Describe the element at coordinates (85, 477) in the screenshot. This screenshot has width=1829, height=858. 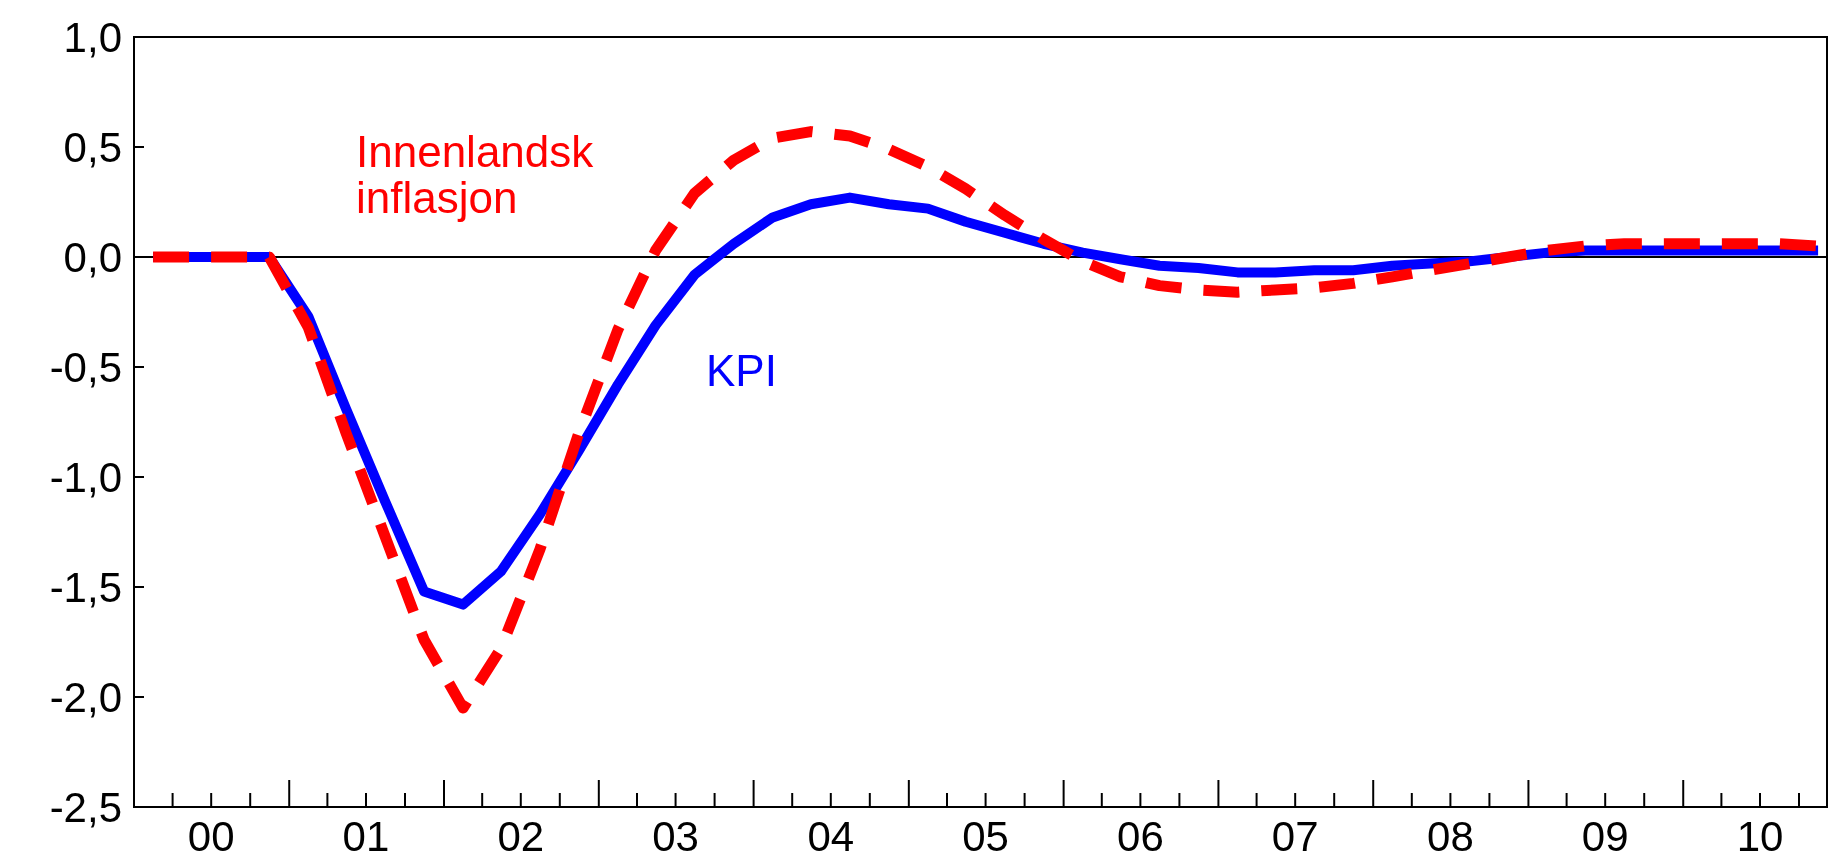
I see `y-tick-label: -1,0` at that location.